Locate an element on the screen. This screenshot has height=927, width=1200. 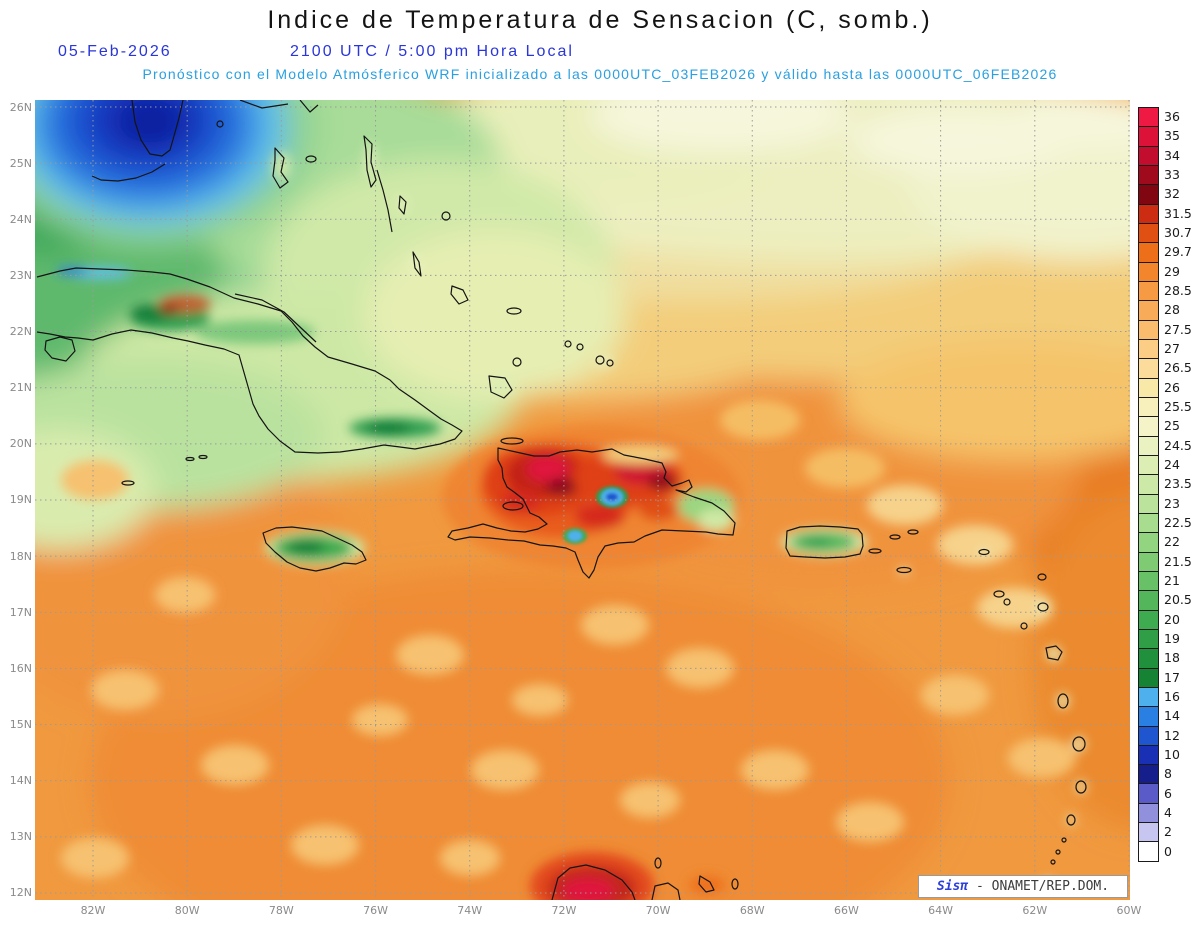
st-croix is located at coordinates (904, 570).